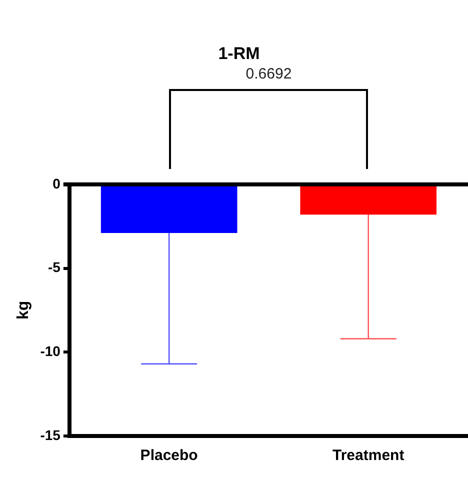 The image size is (468, 478). I want to click on x-tick-label: Treatment, so click(368, 455).